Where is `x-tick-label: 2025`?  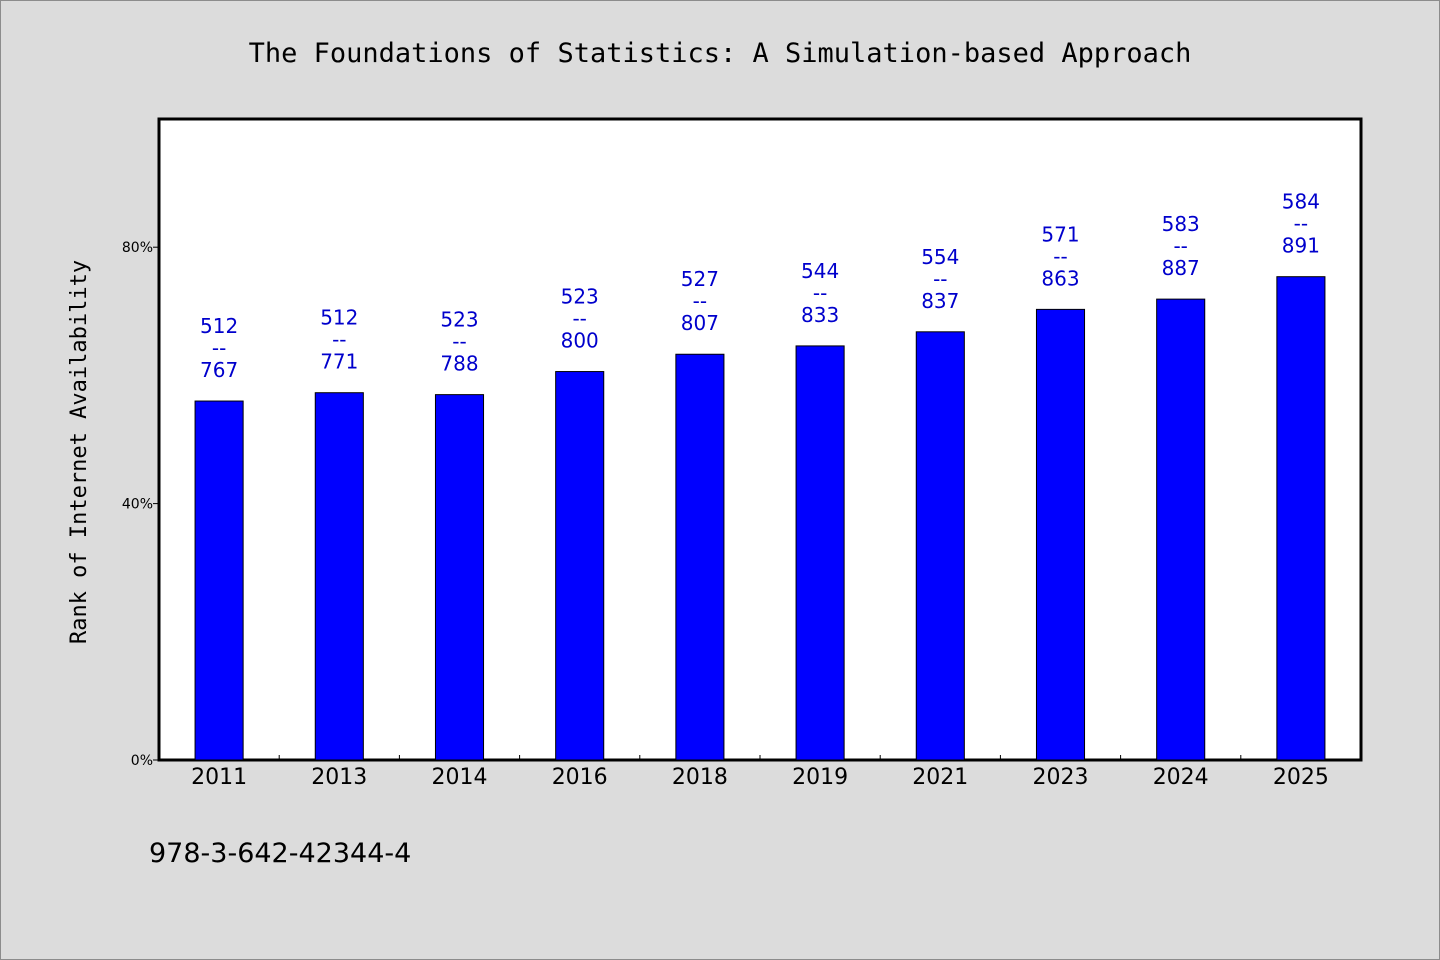 x-tick-label: 2025 is located at coordinates (1301, 777).